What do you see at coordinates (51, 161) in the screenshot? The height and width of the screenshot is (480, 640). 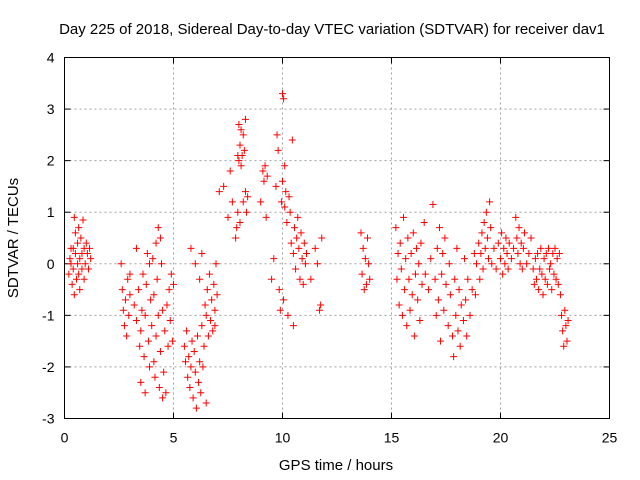 I see `y-tick-label: 2` at bounding box center [51, 161].